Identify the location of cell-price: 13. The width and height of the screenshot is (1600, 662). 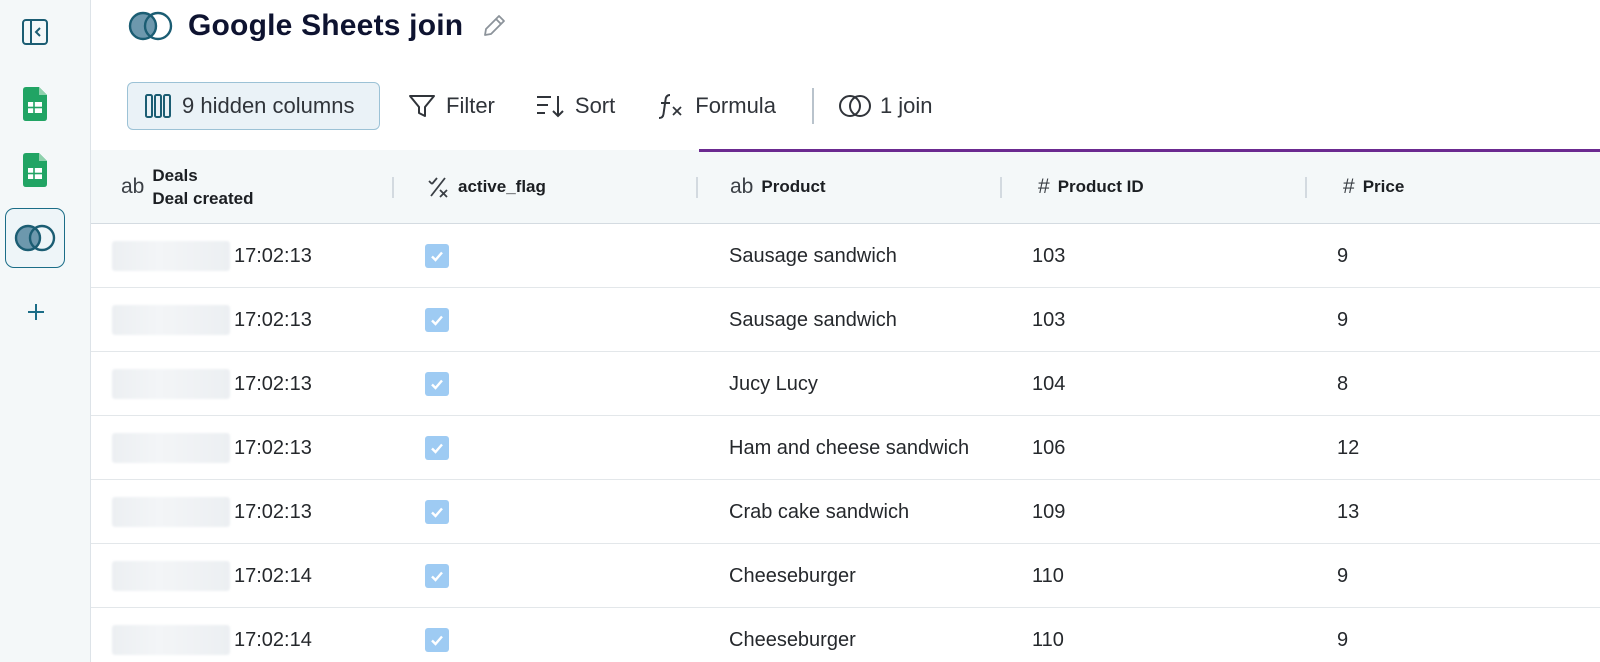
(1348, 511).